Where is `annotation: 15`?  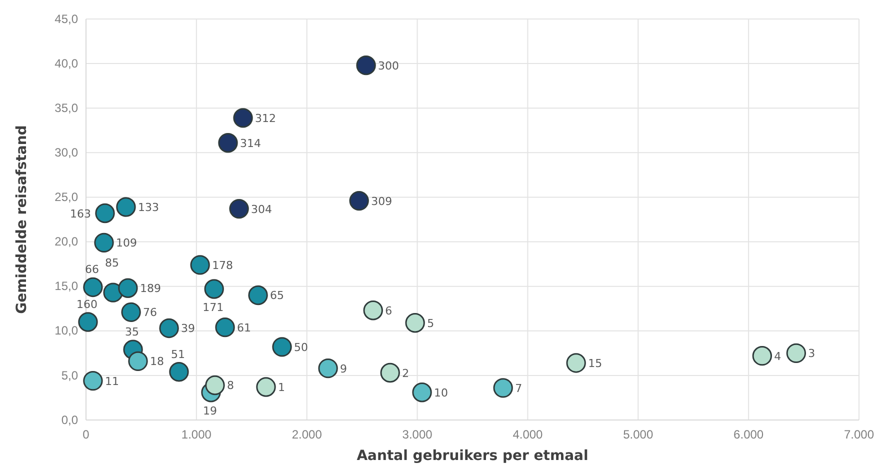
annotation: 15 is located at coordinates (595, 363).